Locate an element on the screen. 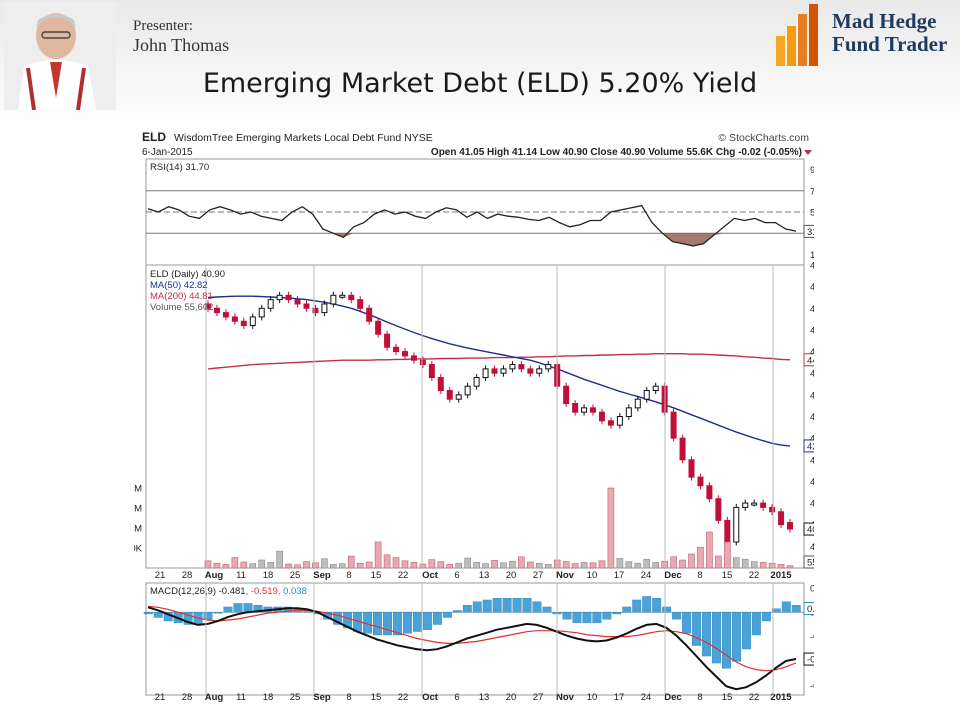 The width and height of the screenshot is (960, 720). price-x-tick-label: Oct is located at coordinates (430, 575).